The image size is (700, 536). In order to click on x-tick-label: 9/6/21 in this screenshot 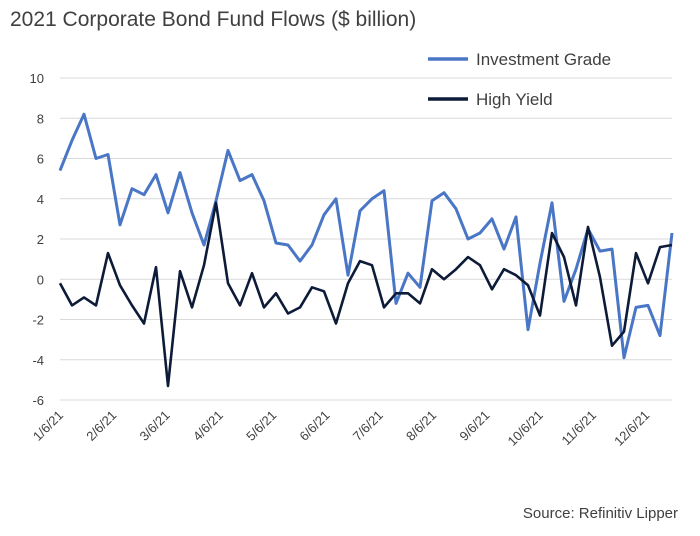, I will do `click(474, 426)`.